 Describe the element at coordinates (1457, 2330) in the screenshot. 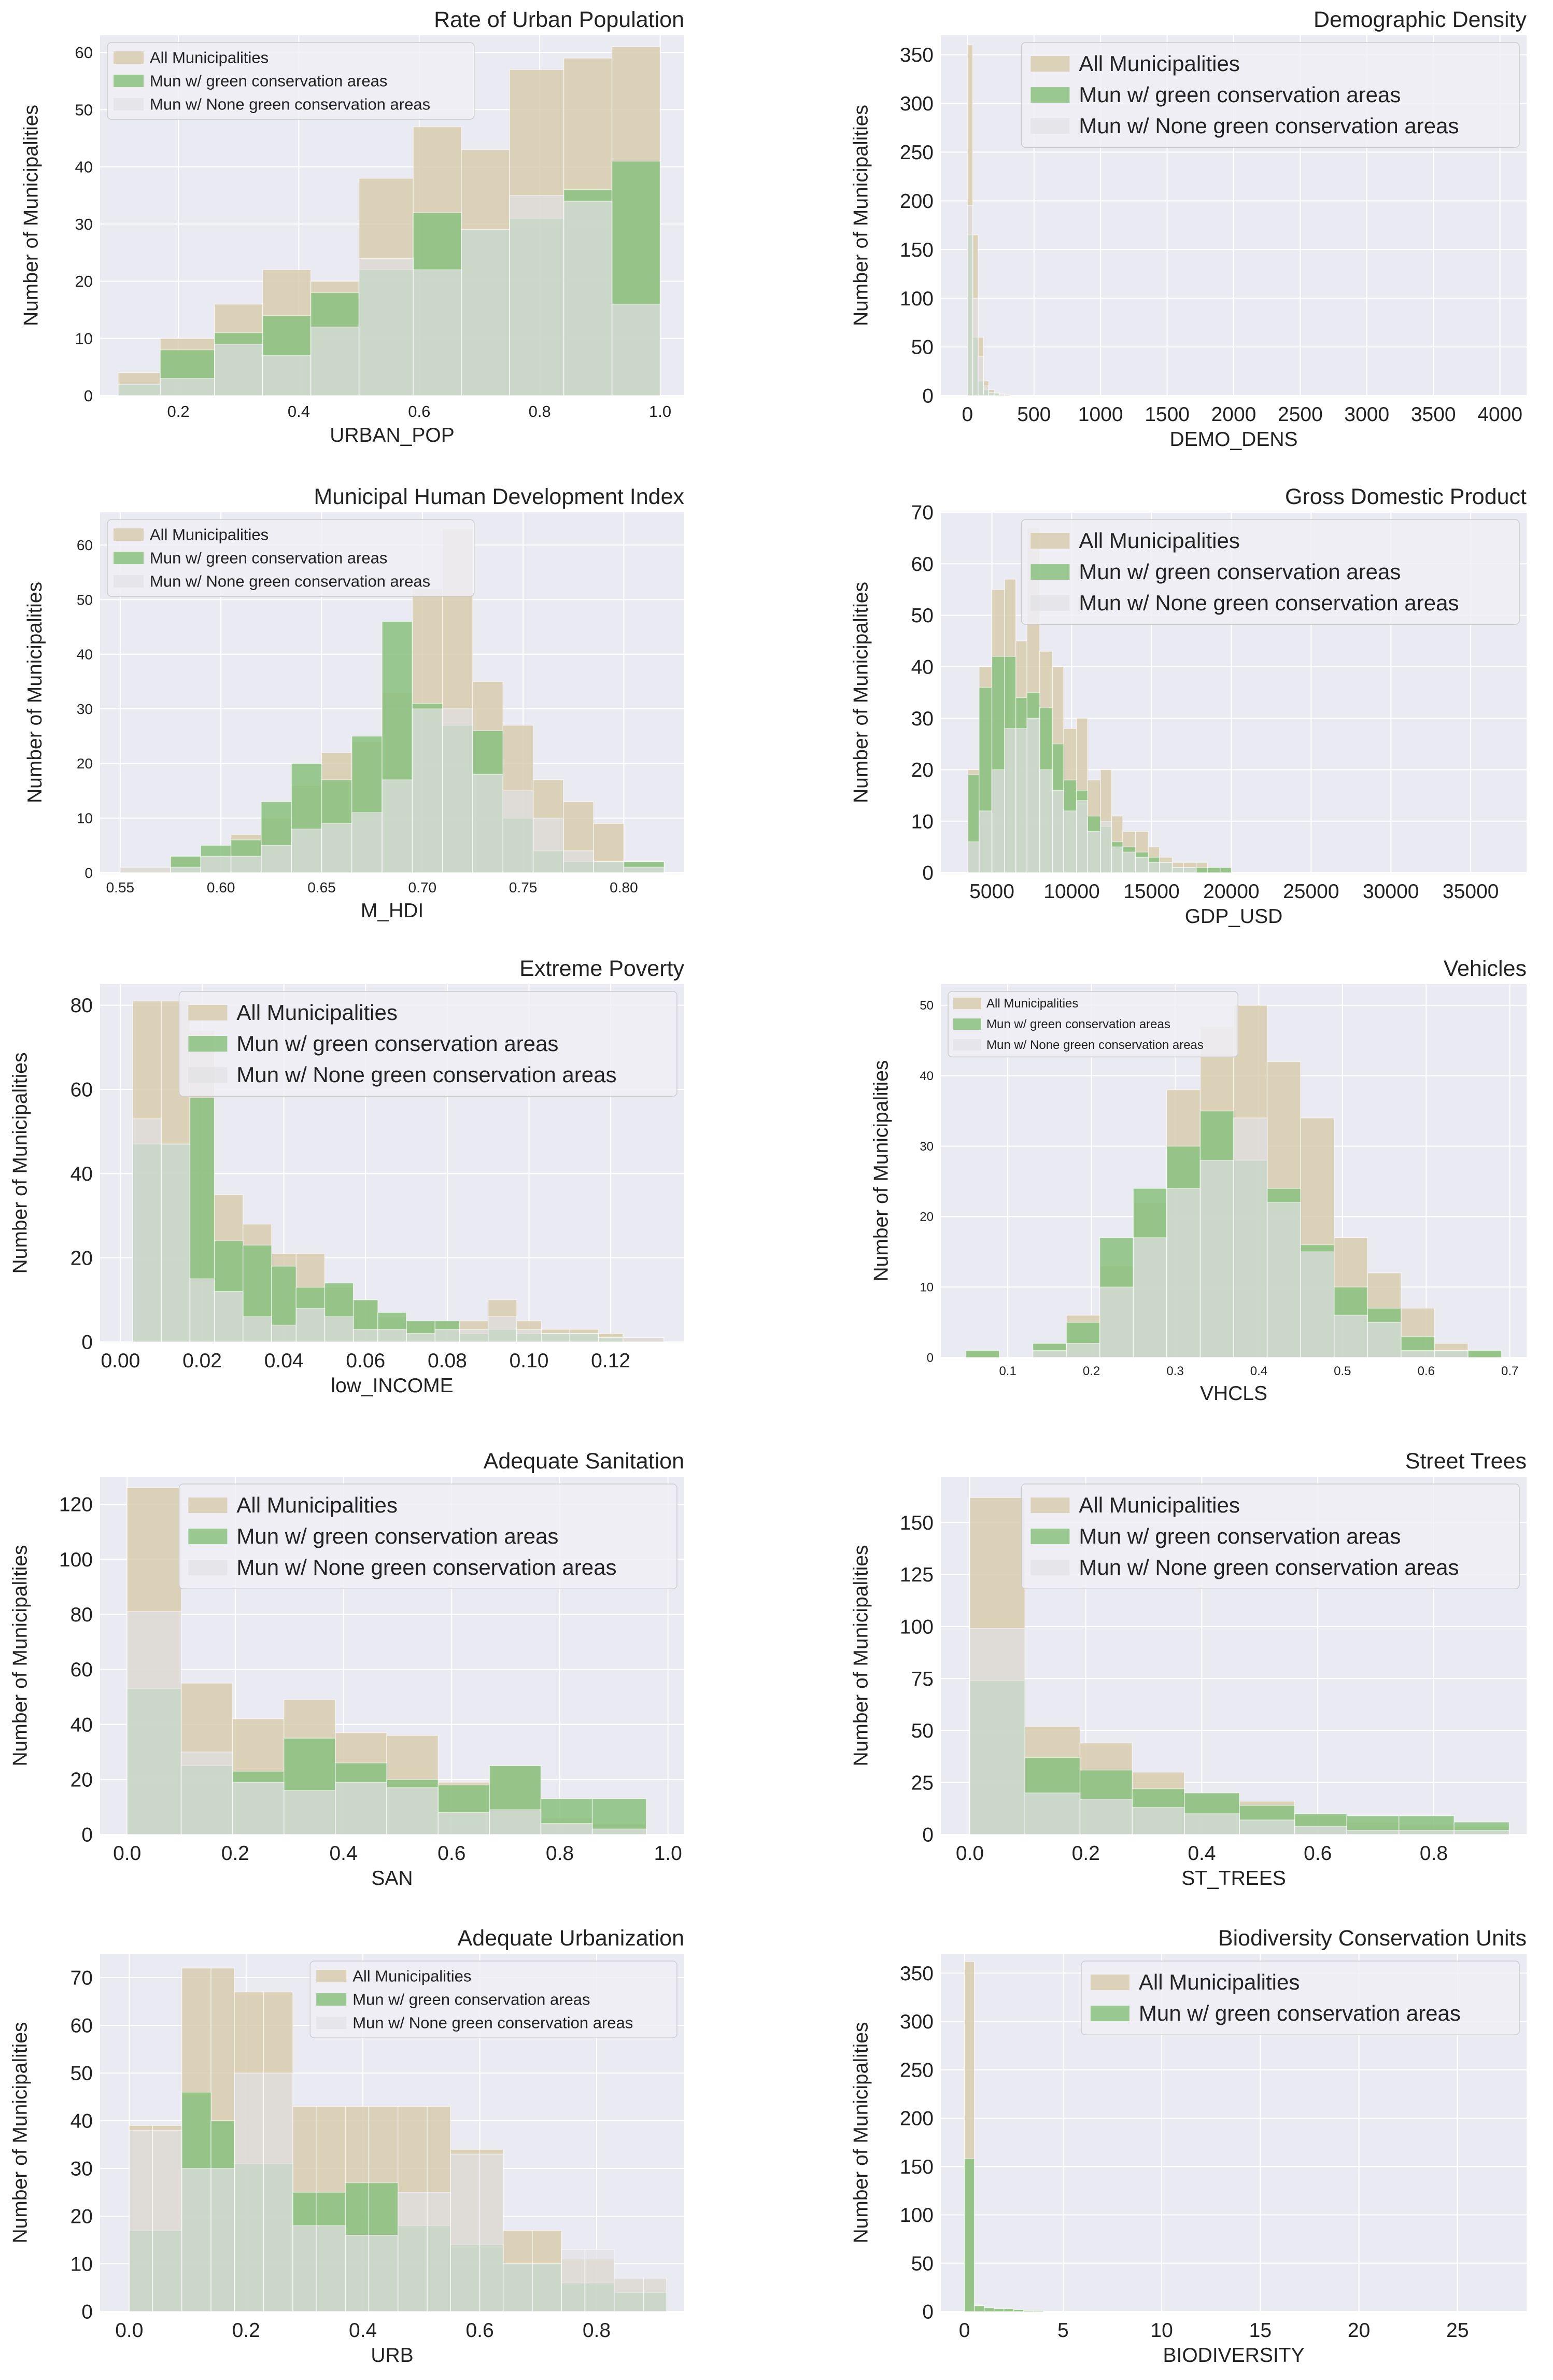

I see `x-tick-label: 25` at that location.